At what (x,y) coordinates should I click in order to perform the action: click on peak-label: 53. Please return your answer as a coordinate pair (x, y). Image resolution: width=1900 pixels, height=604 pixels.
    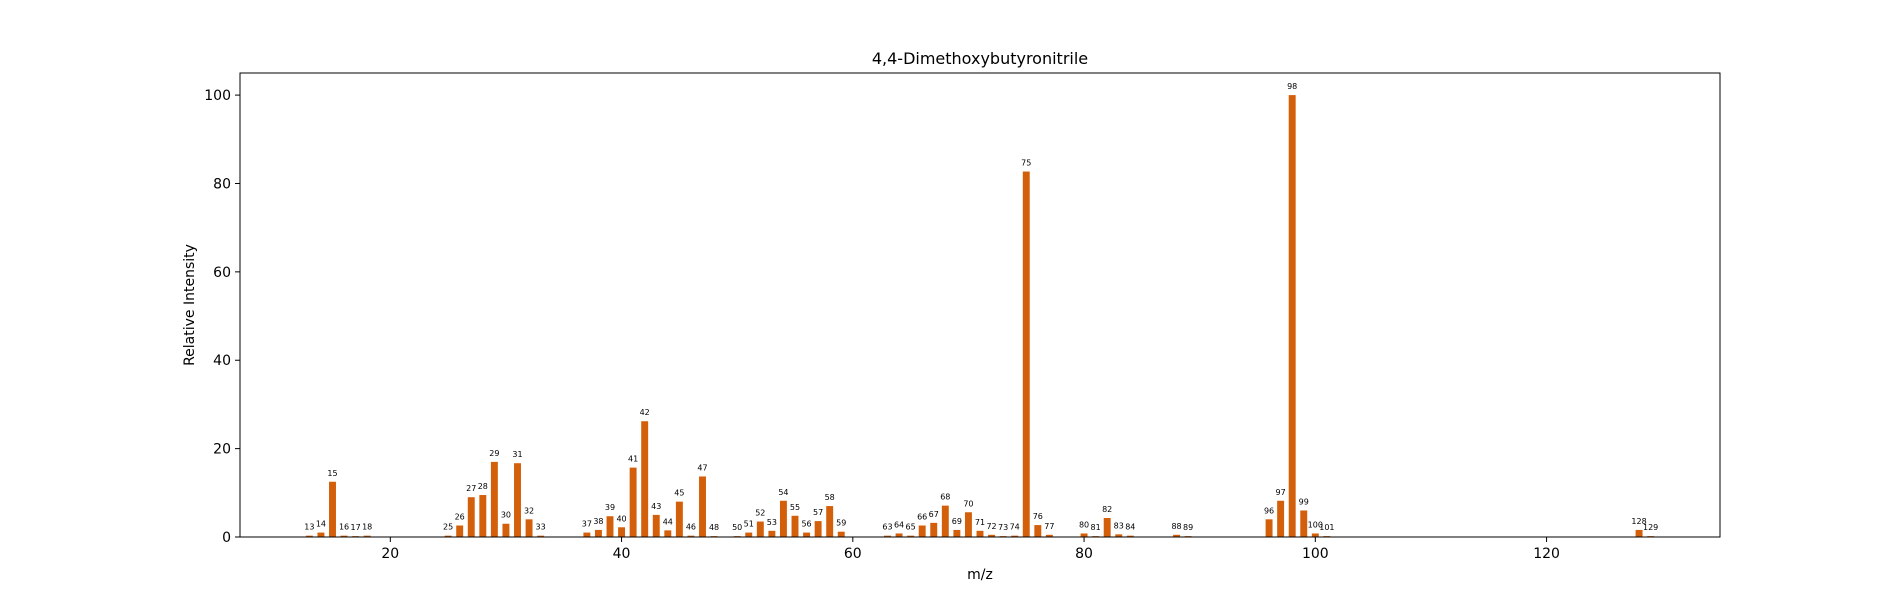
    Looking at the image, I should click on (772, 522).